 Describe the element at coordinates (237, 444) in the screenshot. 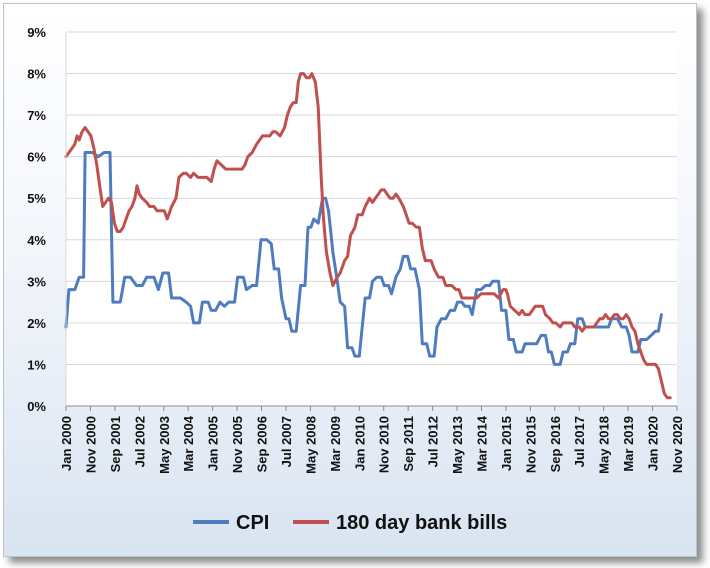

I see `x-tick-label: Nov 2005` at that location.